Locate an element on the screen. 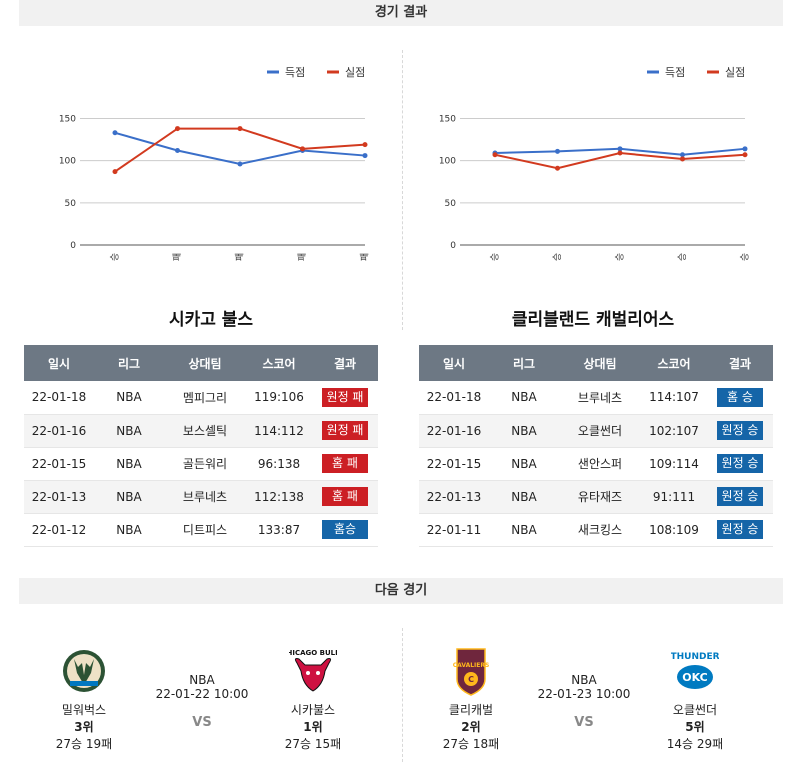  next-game-1-league: NBA is located at coordinates (202, 680).